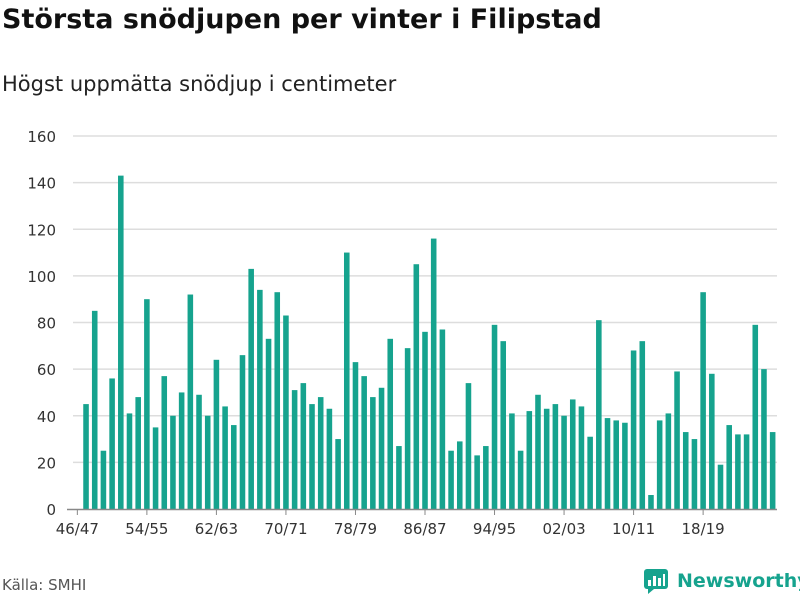 The image size is (800, 600). Describe the element at coordinates (703, 529) in the screenshot. I see `x-tick-label: 18/19` at that location.